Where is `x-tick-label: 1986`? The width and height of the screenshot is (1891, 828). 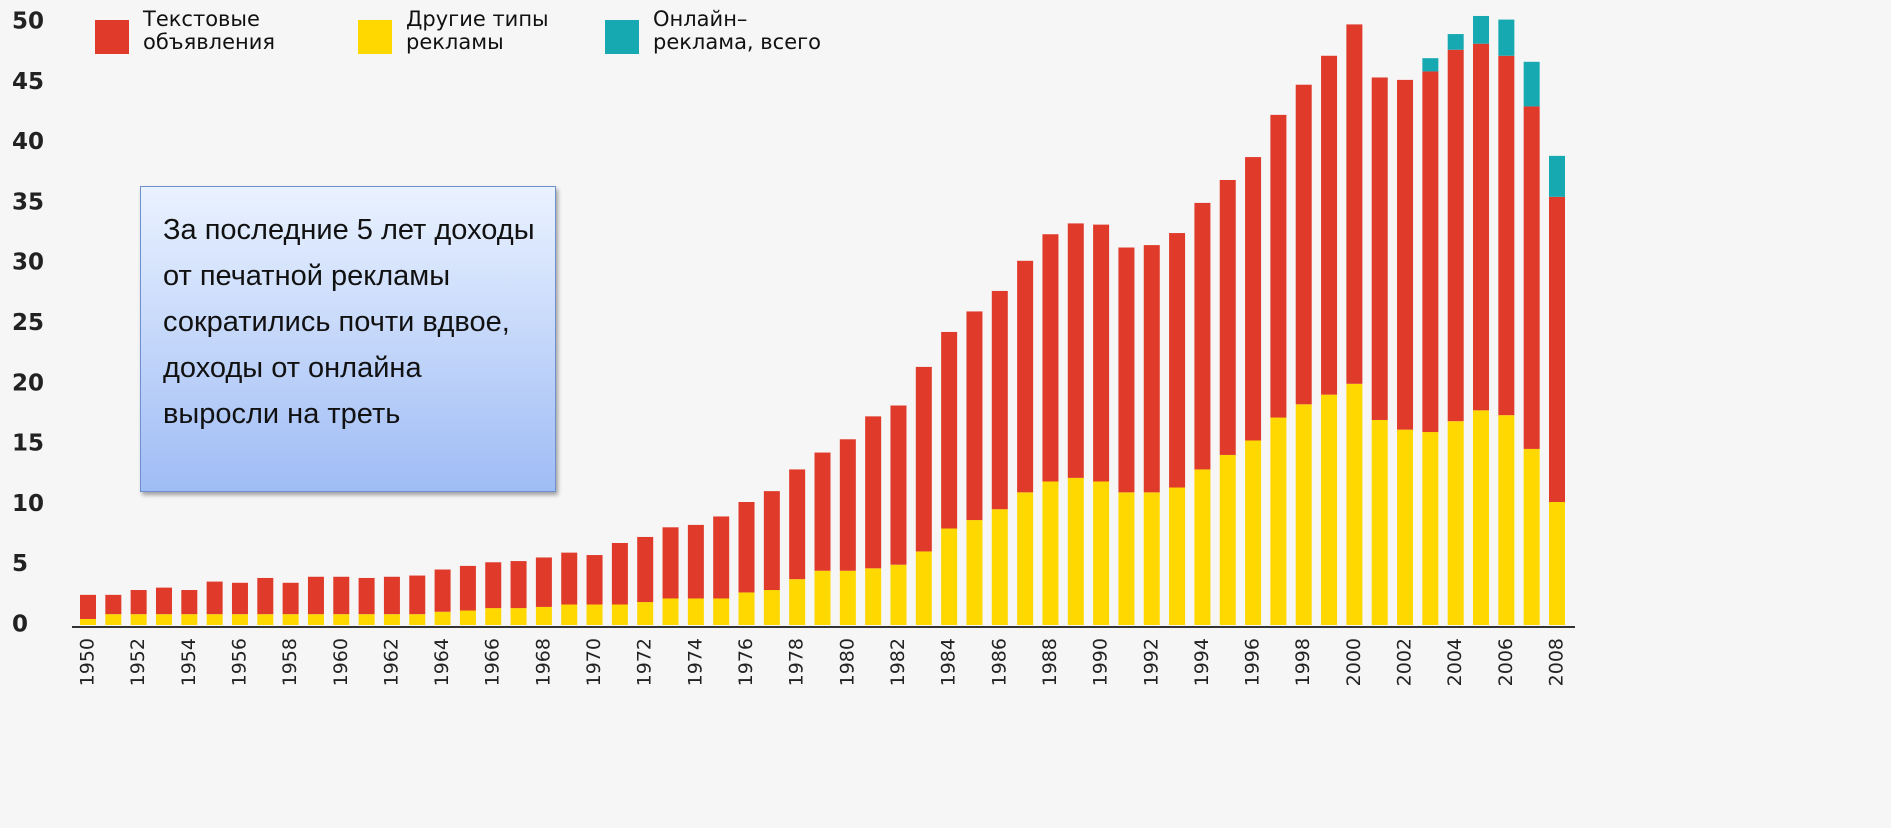 x-tick-label: 1986 is located at coordinates (999, 662).